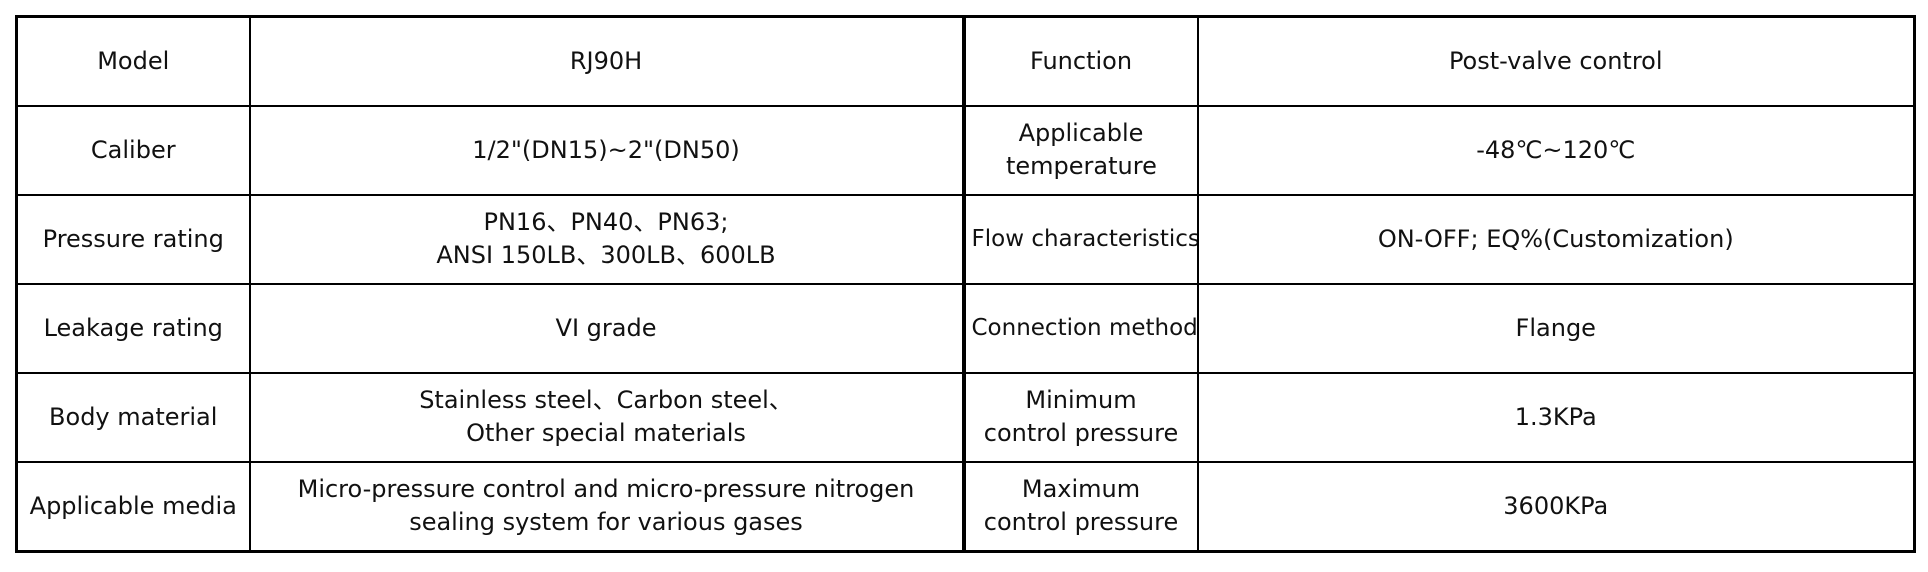 The image size is (1928, 572). Describe the element at coordinates (607, 61) in the screenshot. I see `row-value: RJ90H` at that location.